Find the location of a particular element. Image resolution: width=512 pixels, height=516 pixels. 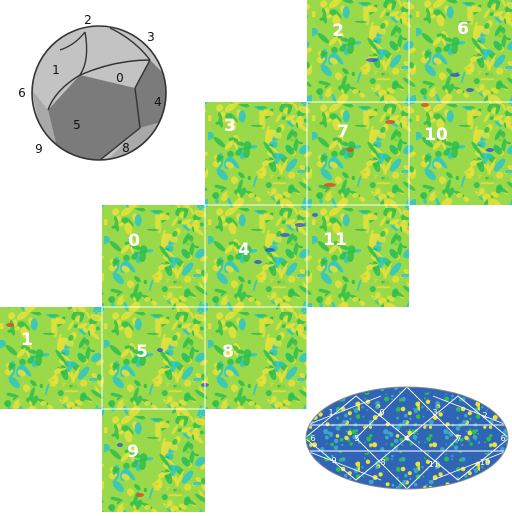

moll-label-7: 7 is located at coordinates (458, 438).